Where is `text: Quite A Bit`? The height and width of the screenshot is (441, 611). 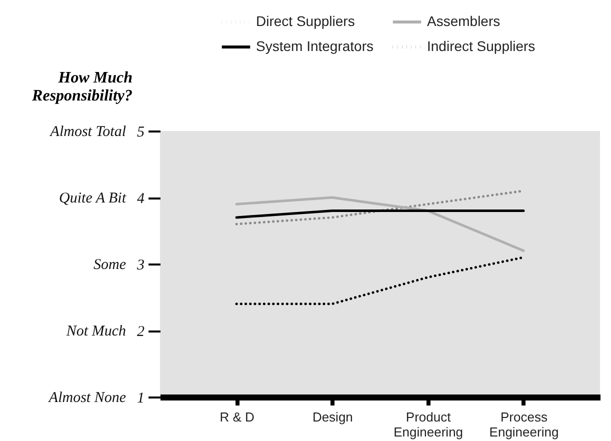
text: Quite A Bit is located at coordinates (93, 198).